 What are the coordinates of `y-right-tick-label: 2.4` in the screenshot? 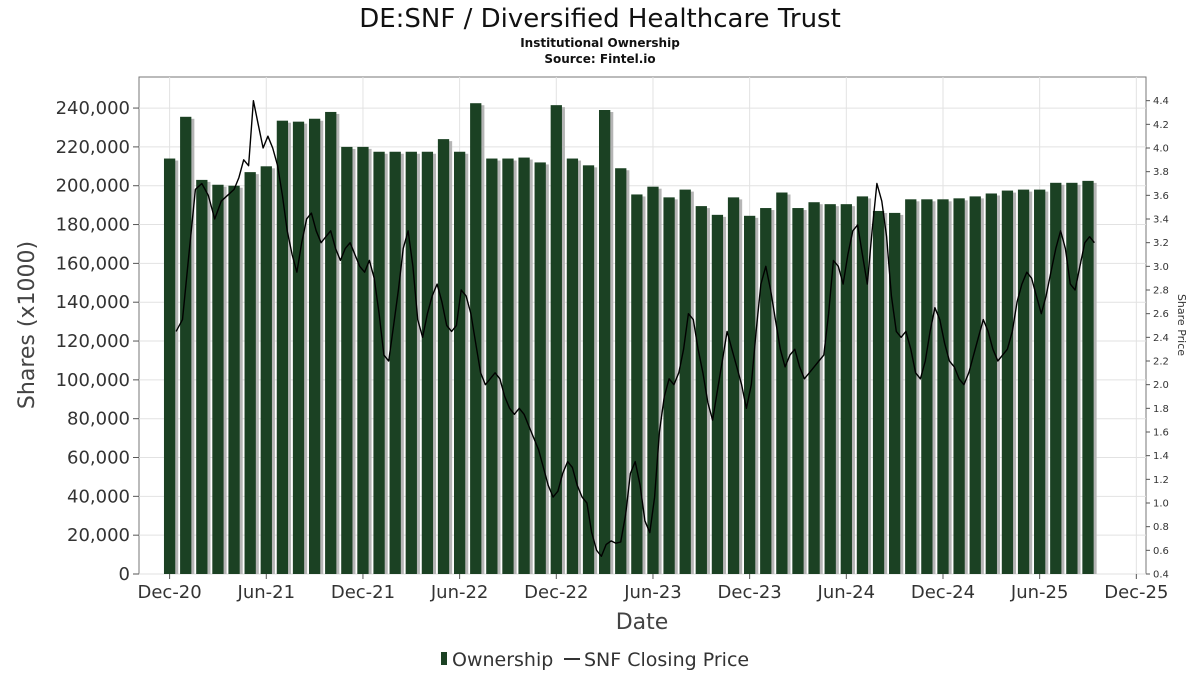 It's located at (1161, 338).